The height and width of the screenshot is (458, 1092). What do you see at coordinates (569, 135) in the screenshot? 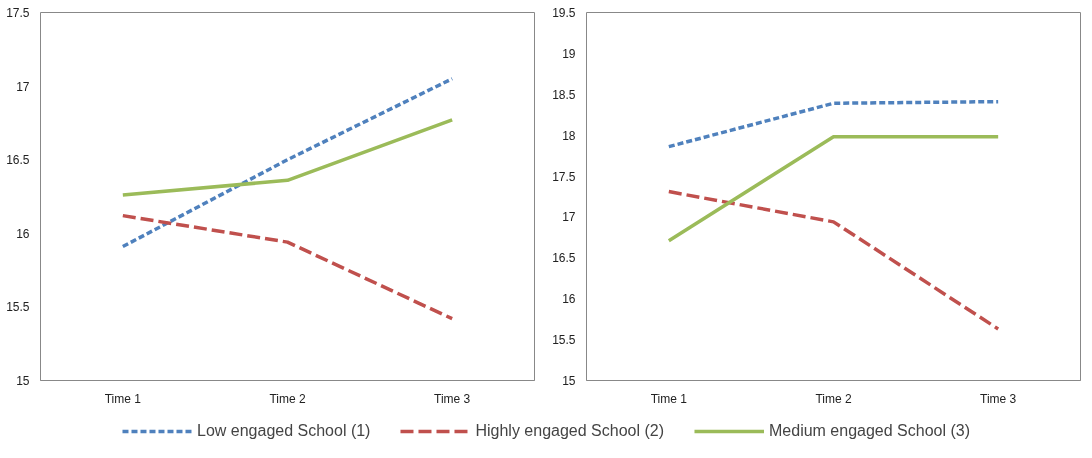
I see `y-tick-label: 18` at bounding box center [569, 135].